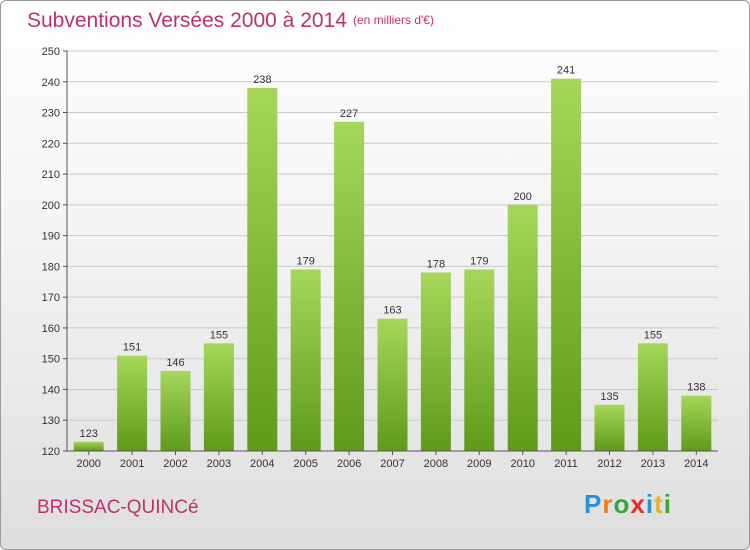  What do you see at coordinates (393, 20) in the screenshot?
I see `chart-subtitle: (en milliers d'€)` at bounding box center [393, 20].